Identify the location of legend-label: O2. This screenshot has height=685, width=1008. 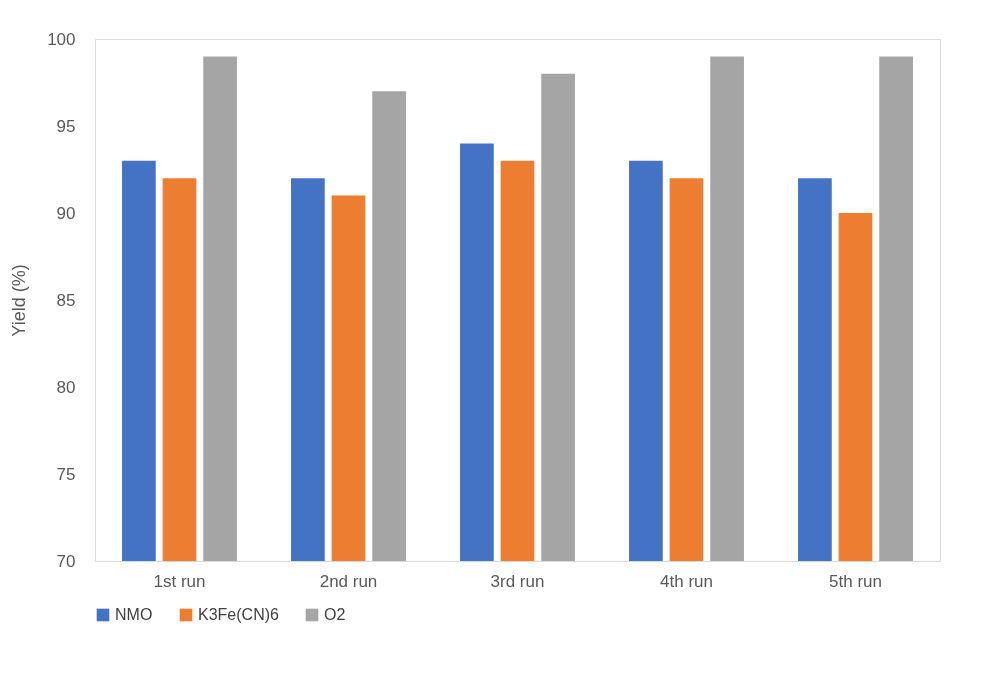
(335, 614).